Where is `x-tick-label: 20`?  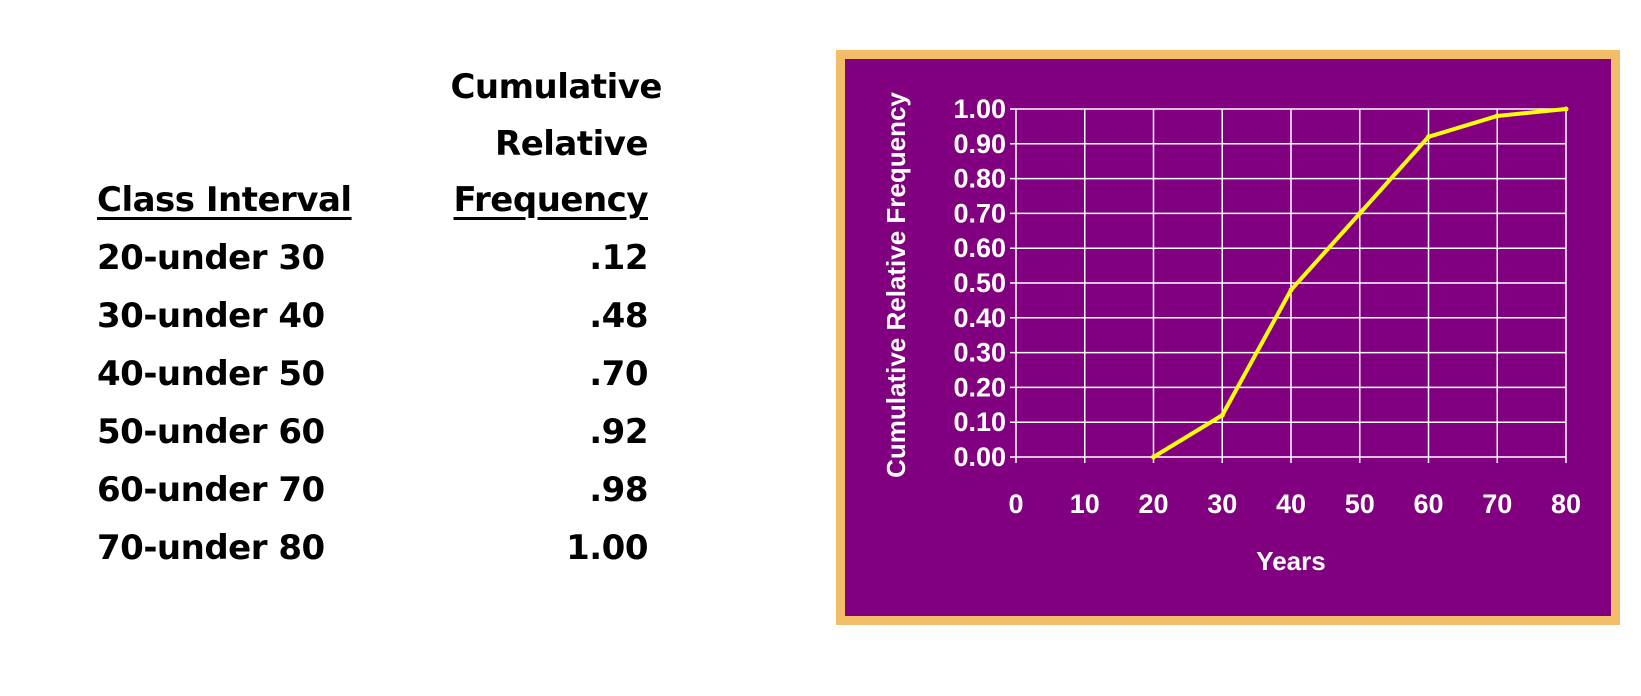 x-tick-label: 20 is located at coordinates (1153, 504).